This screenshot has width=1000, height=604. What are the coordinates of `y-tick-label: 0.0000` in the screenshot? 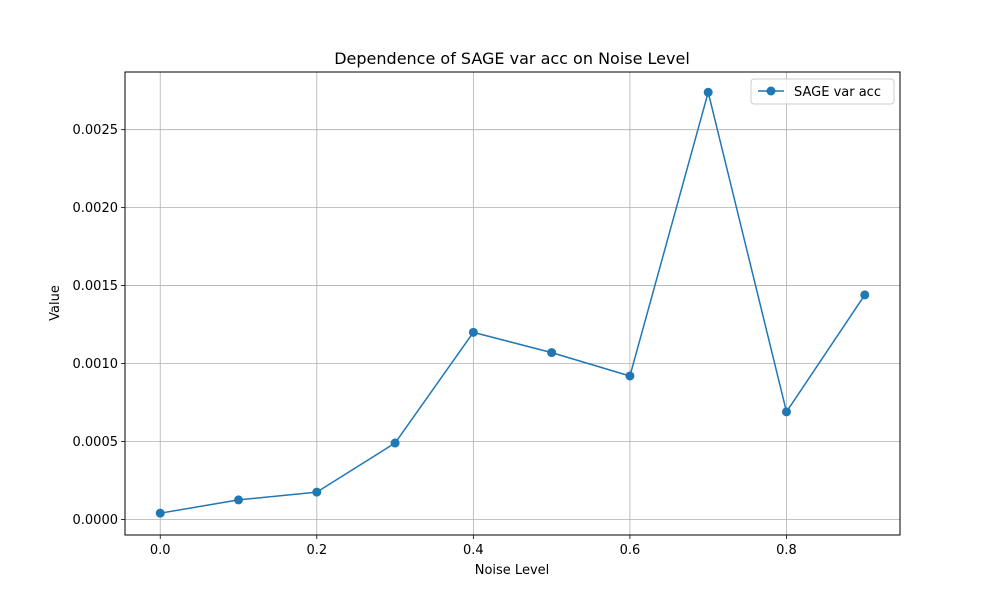 It's located at (96, 520).